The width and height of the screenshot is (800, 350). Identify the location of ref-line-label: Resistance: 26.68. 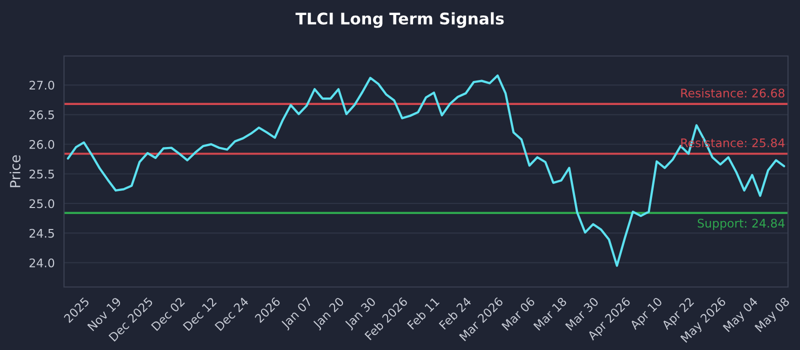
(732, 93).